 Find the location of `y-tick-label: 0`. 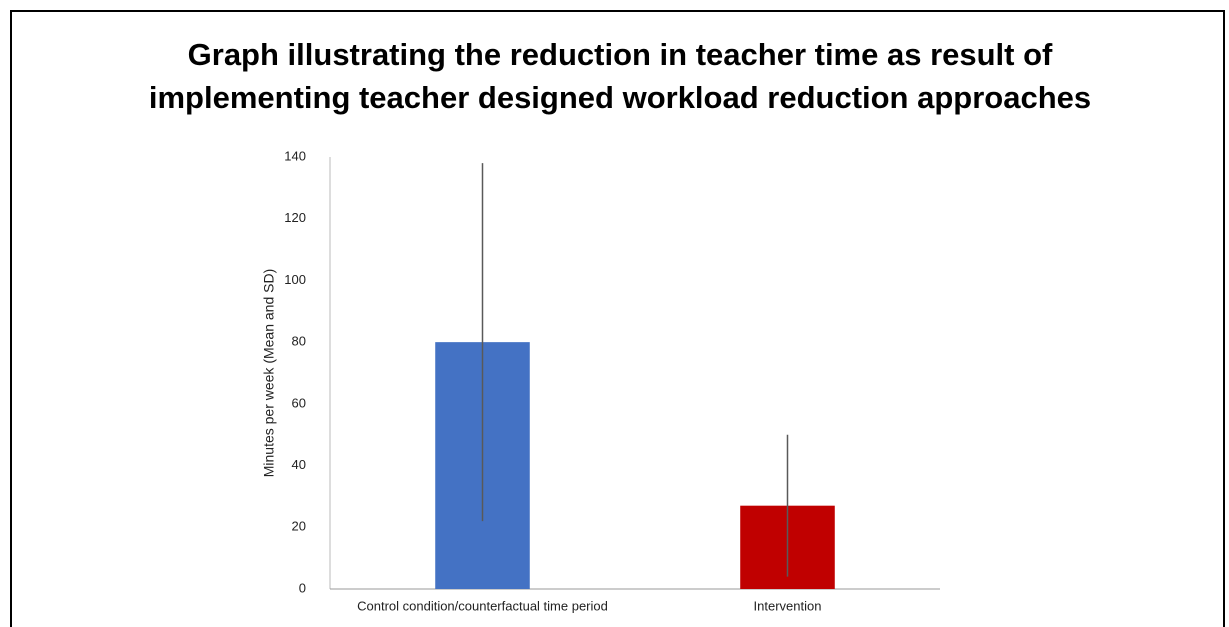

y-tick-label: 0 is located at coordinates (302, 587).